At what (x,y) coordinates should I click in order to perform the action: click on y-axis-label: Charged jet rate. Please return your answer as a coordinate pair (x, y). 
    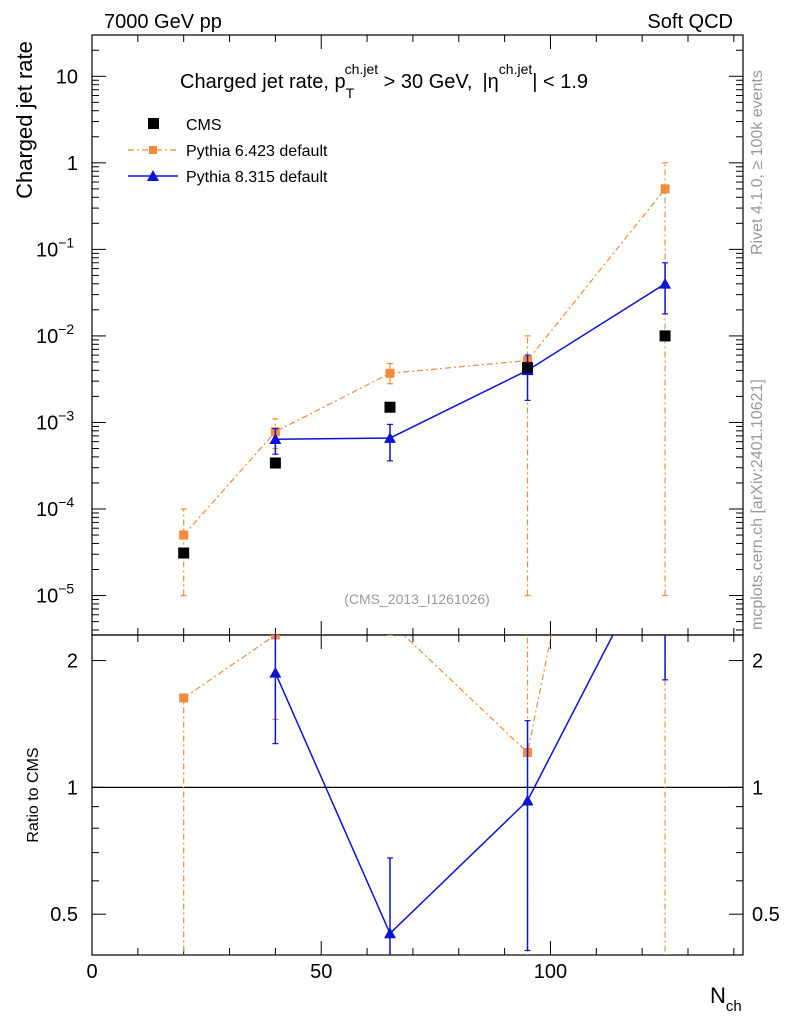
    Looking at the image, I should click on (24, 120).